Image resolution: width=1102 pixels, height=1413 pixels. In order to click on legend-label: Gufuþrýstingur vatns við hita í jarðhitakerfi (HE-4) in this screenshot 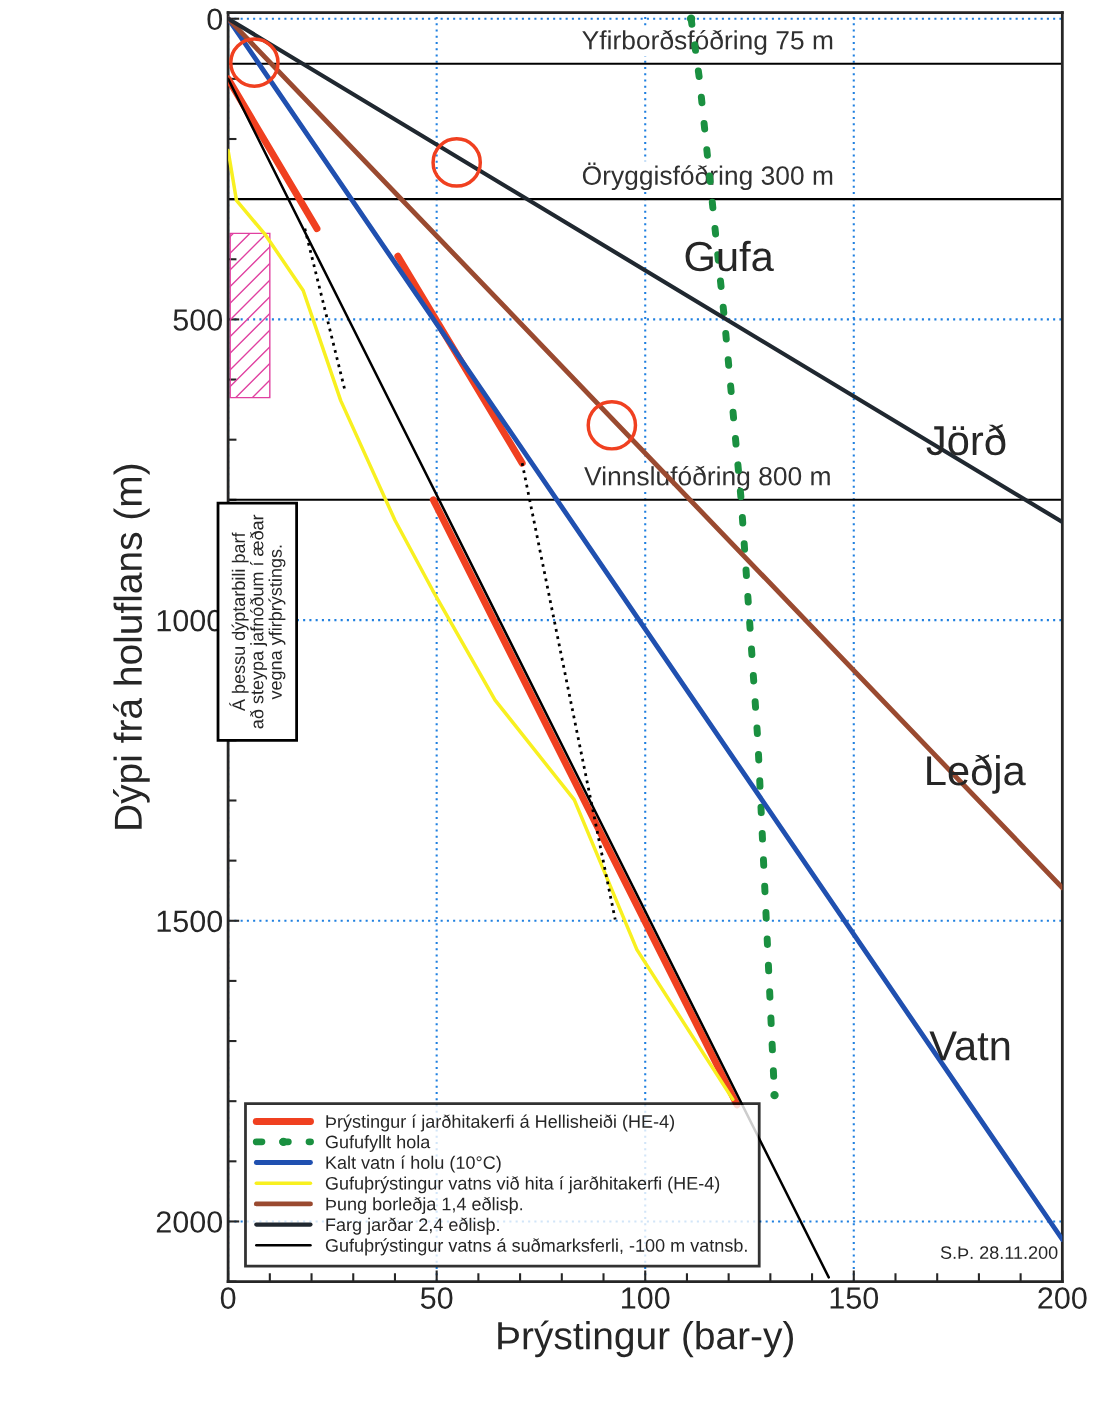, I will do `click(522, 1185)`.